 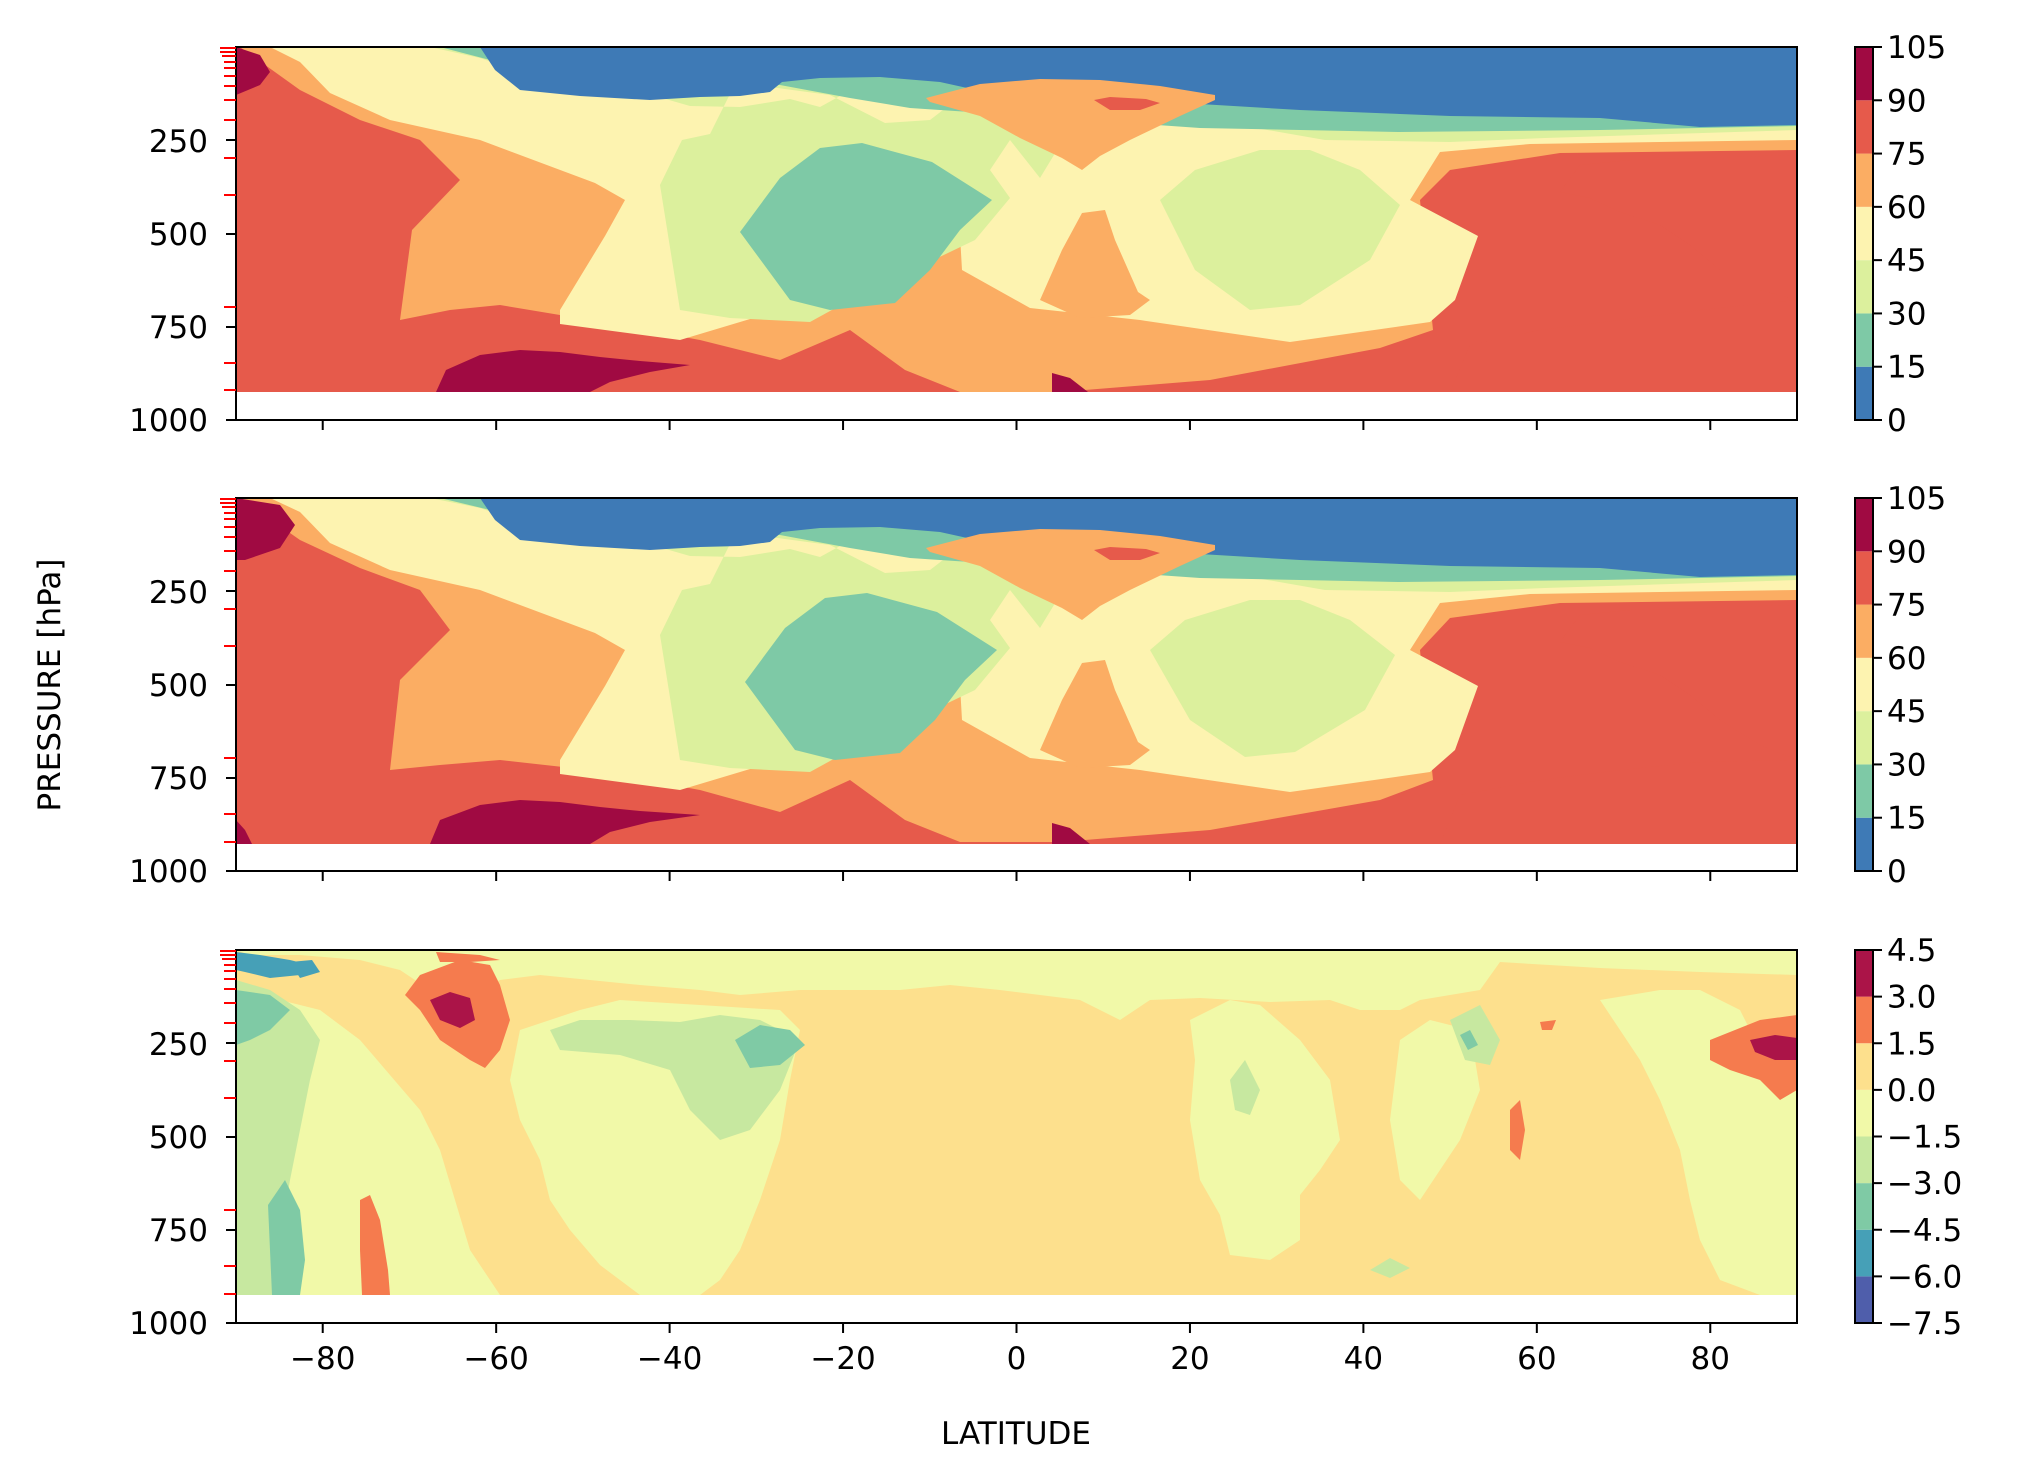 What do you see at coordinates (178, 593) in the screenshot?
I see `panel-2-ytick-label: 250` at bounding box center [178, 593].